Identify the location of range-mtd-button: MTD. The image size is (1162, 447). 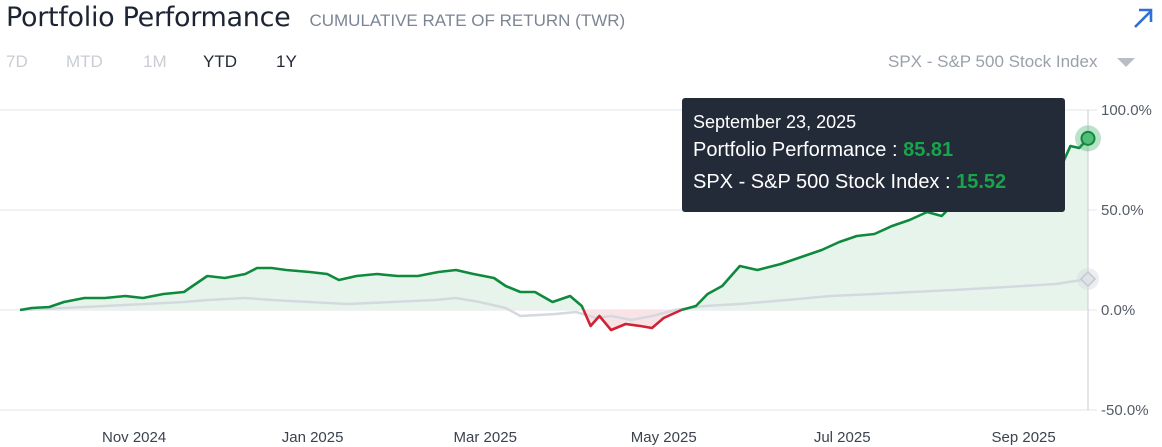
(84, 61).